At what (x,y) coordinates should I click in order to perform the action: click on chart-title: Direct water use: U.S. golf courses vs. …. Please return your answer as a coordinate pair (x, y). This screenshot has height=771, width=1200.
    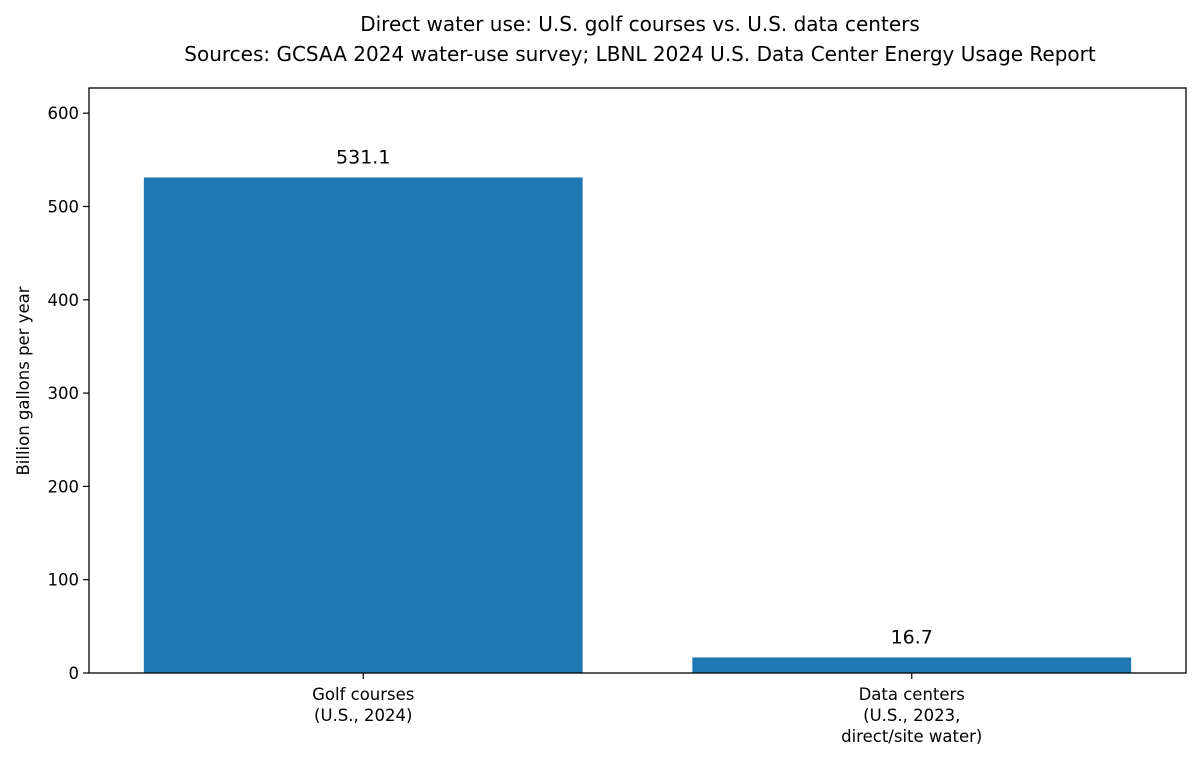
    Looking at the image, I should click on (640, 24).